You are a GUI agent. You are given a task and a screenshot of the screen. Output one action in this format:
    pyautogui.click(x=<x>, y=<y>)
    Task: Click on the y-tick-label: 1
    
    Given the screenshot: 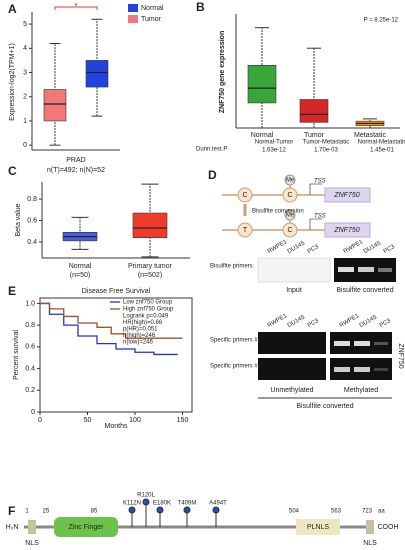 What is the action you would take?
    pyautogui.click(x=25, y=121)
    